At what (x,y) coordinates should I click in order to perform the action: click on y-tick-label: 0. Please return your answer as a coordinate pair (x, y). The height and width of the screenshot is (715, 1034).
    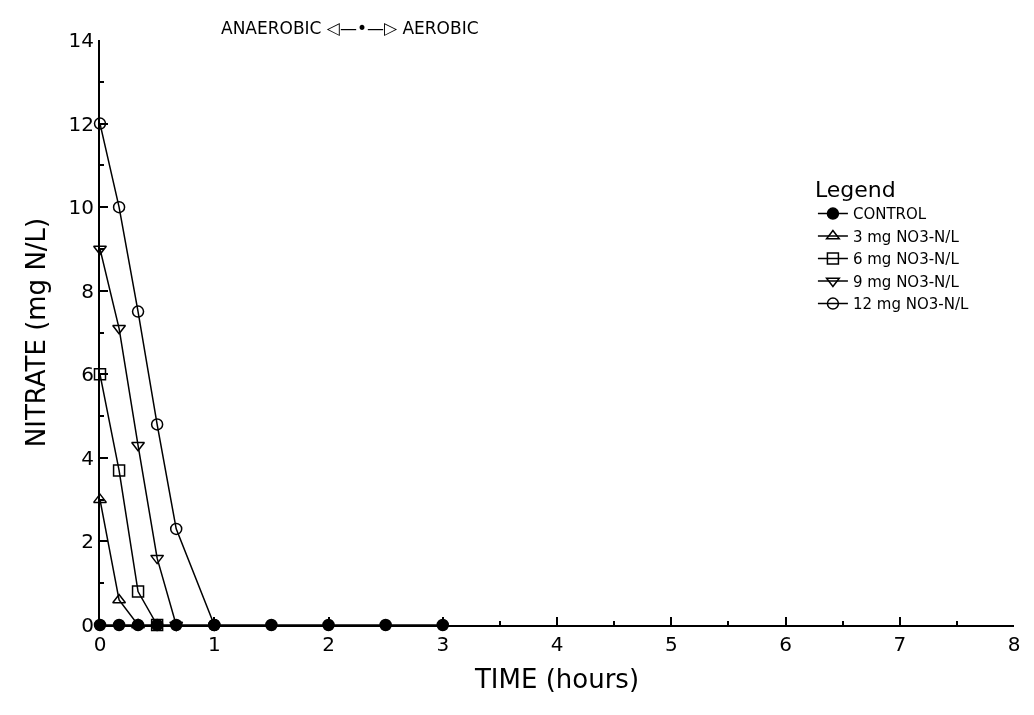
    Looking at the image, I should click on (87, 625).